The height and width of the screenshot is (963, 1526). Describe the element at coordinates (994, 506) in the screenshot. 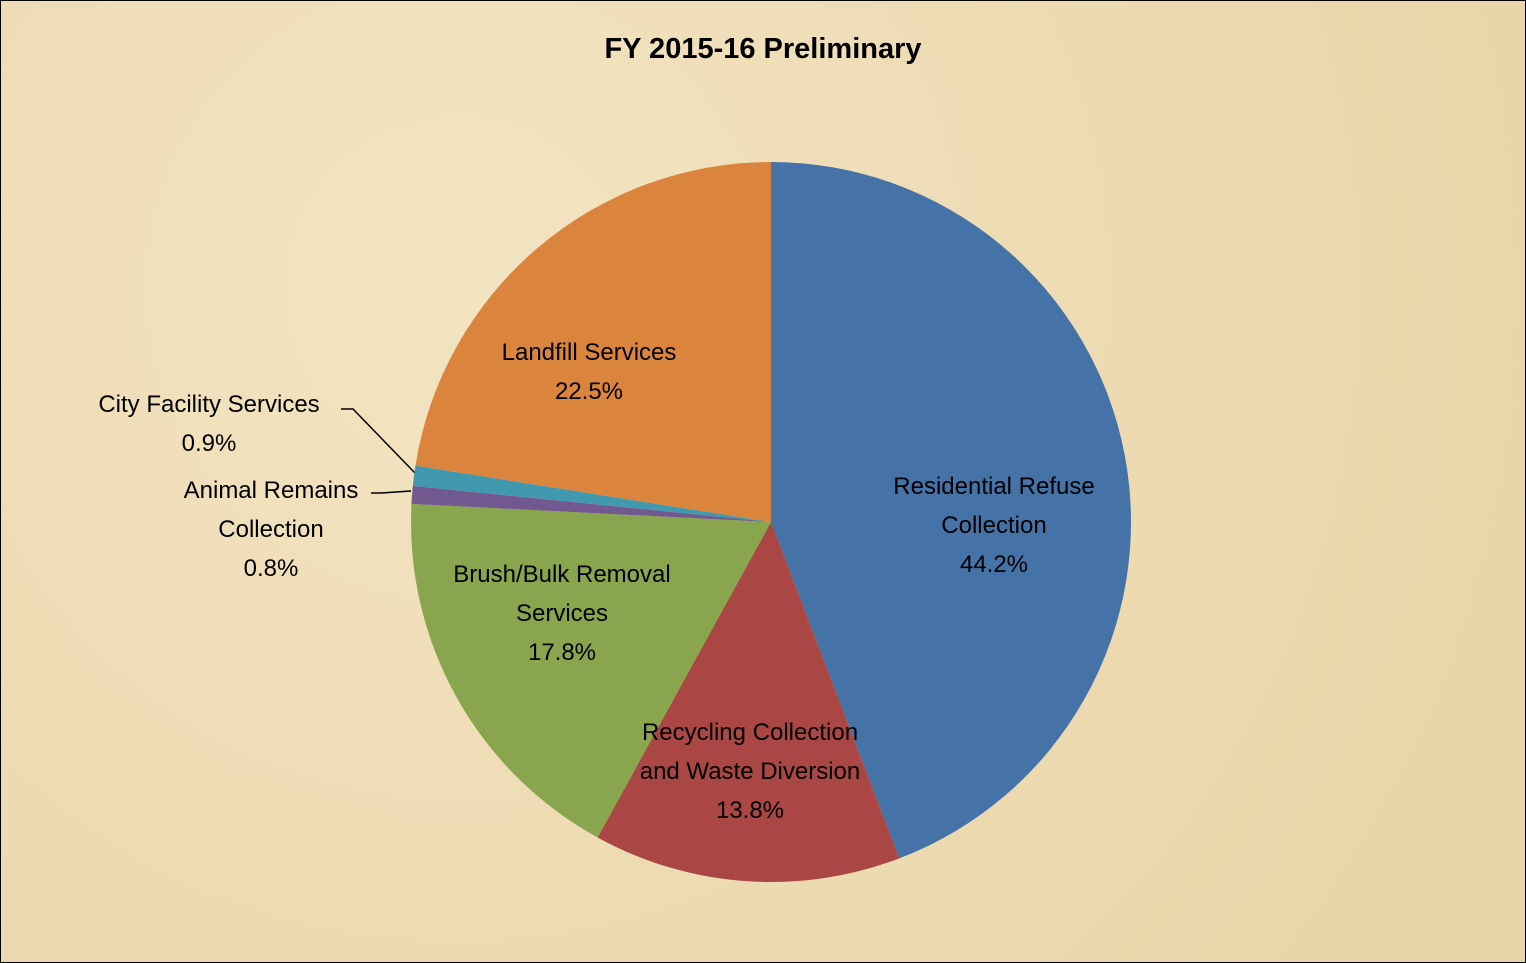

I see `category-label: Residential Refuse Collection` at that location.